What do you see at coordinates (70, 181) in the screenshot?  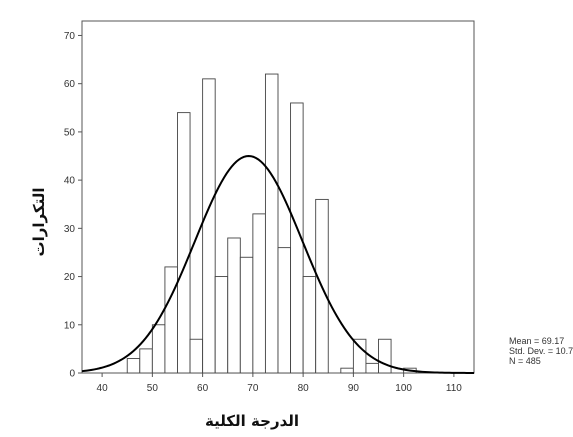 I see `y-tick-label: 40` at bounding box center [70, 181].